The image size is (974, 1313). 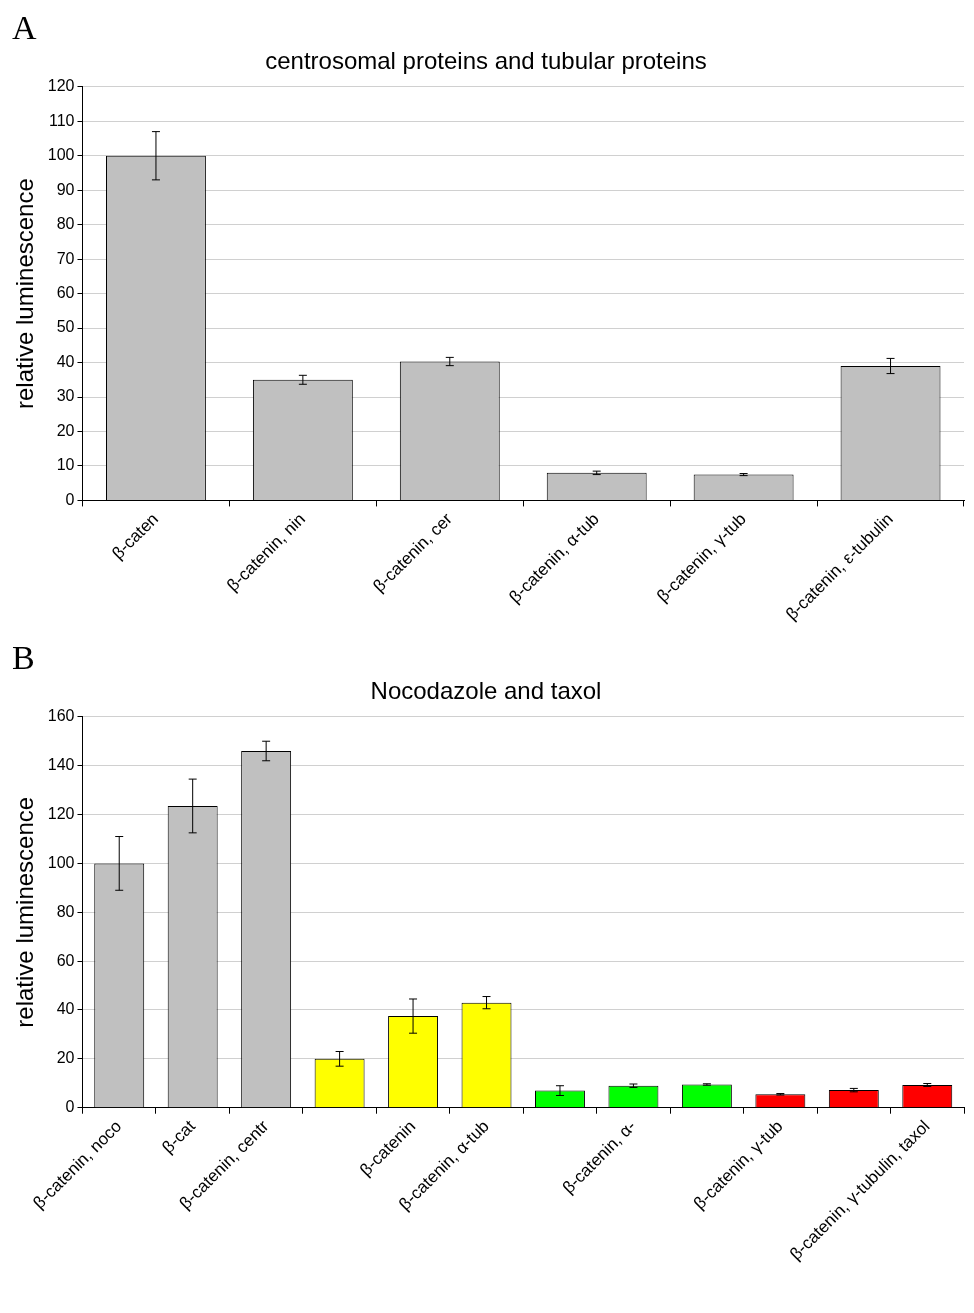 What do you see at coordinates (486, 691) in the screenshot?
I see `chart-title: Nocodazole and taxol` at bounding box center [486, 691].